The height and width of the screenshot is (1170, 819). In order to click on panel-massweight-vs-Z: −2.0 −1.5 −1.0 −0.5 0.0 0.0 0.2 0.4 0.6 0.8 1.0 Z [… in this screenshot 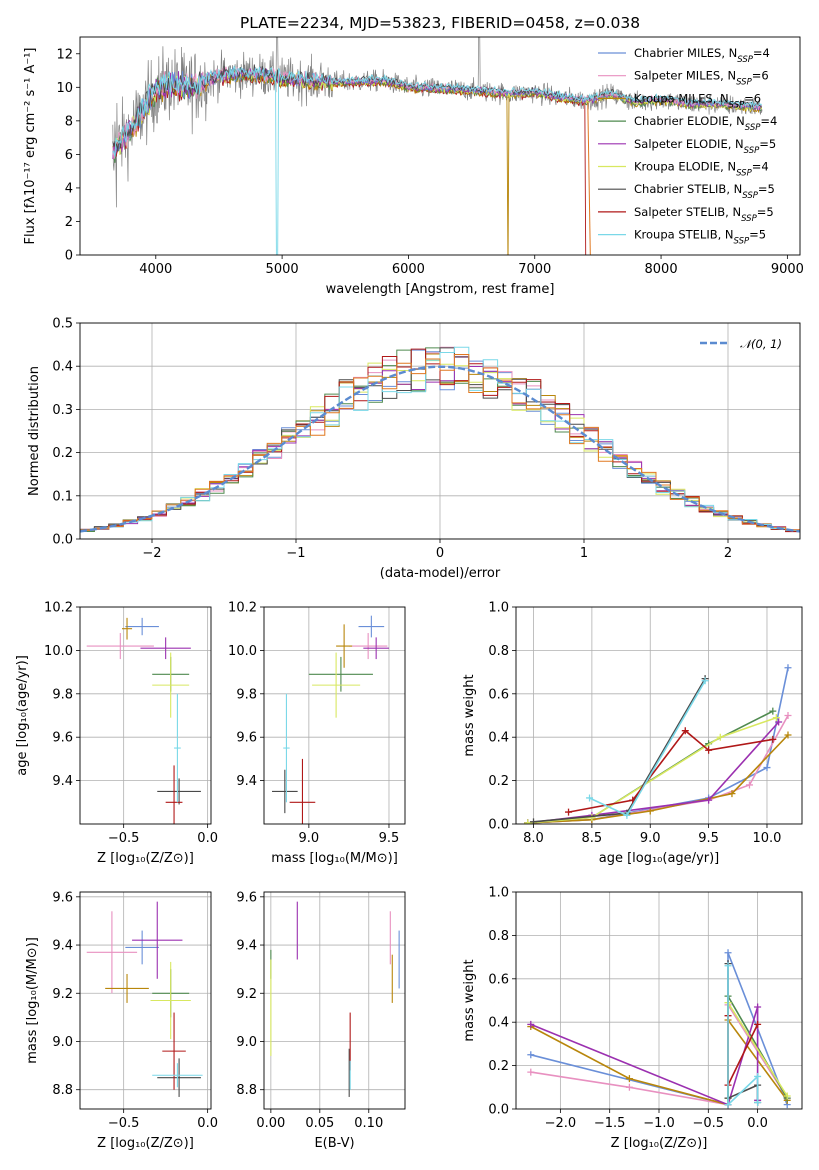, I will do `click(632, 1018)`.